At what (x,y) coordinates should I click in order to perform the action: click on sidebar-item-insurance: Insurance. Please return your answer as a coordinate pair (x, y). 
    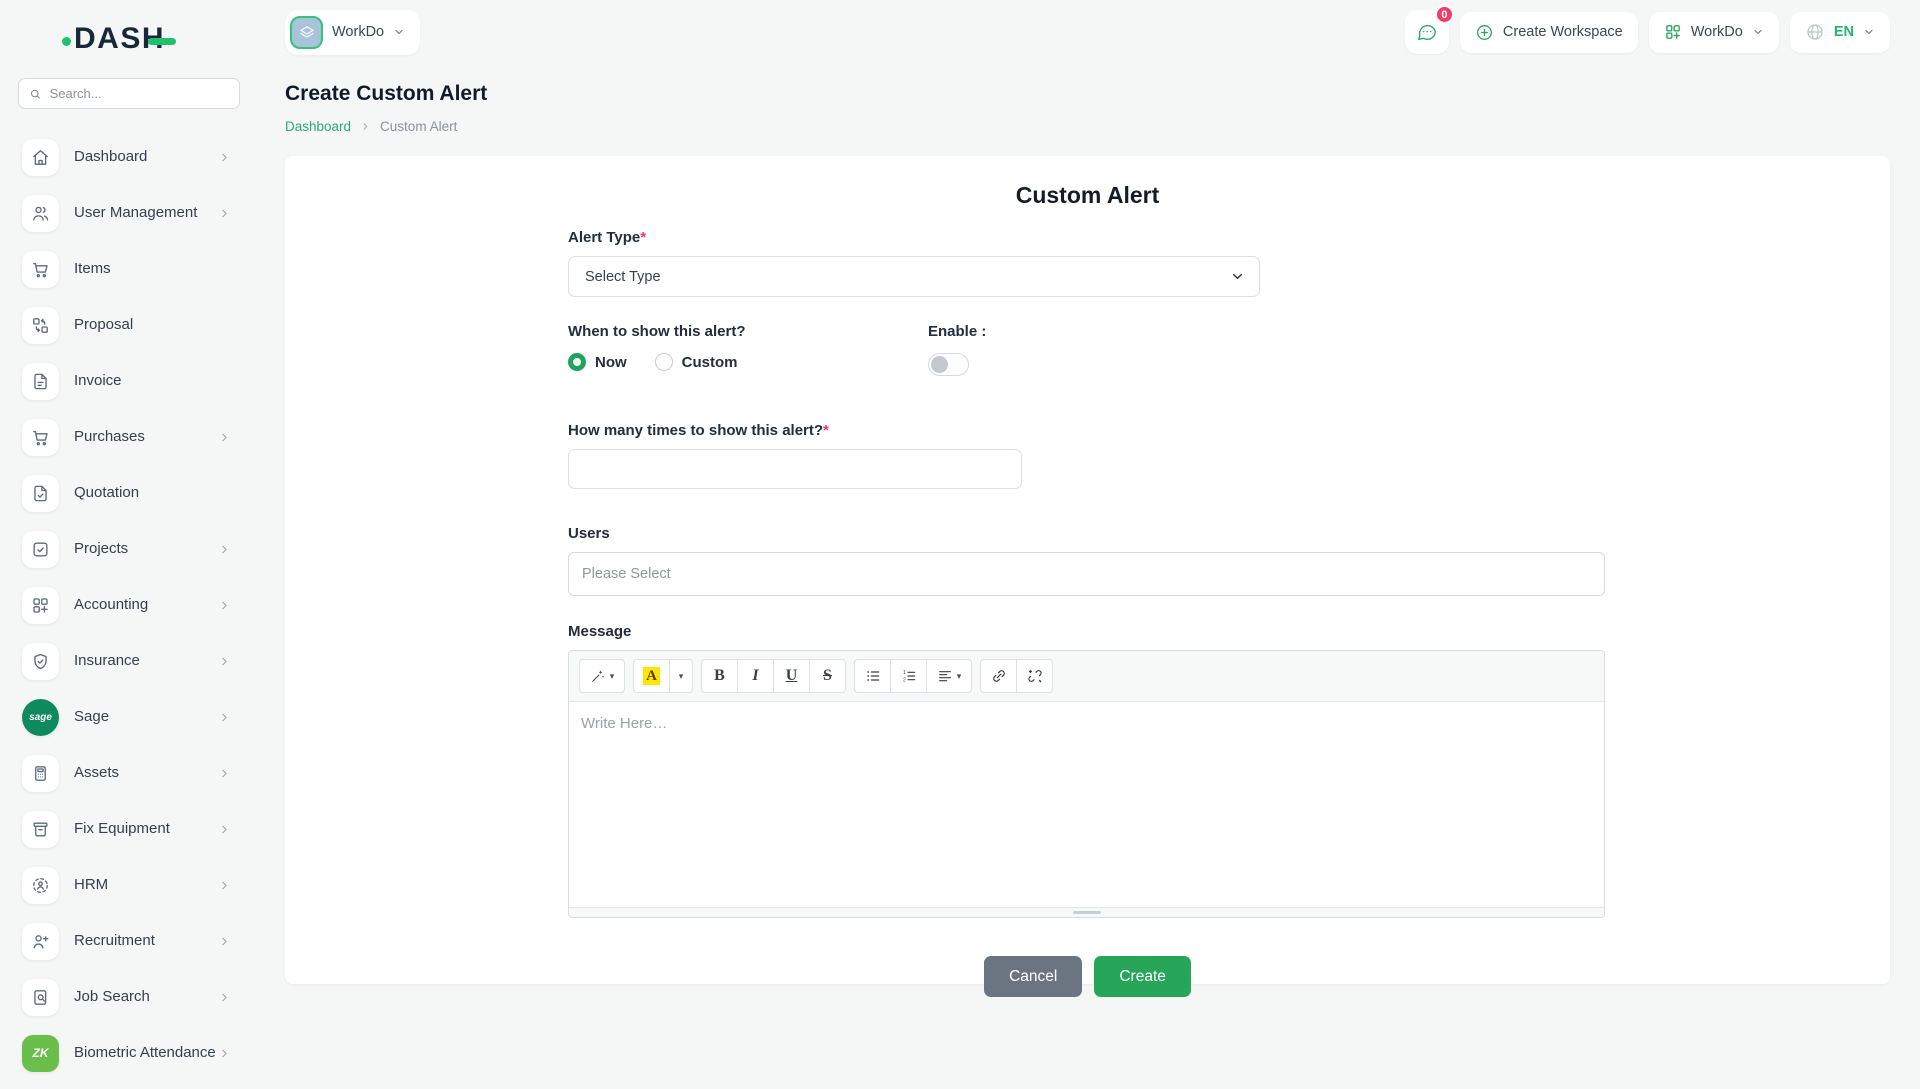
    Looking at the image, I should click on (127, 661).